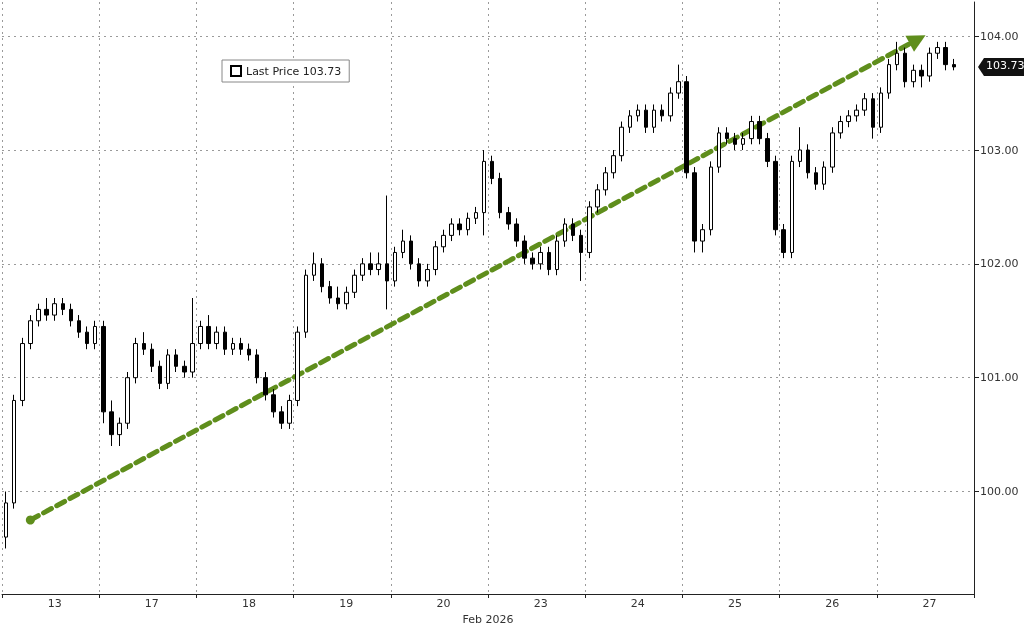  I want to click on x-tick-label: 26, so click(832, 603).